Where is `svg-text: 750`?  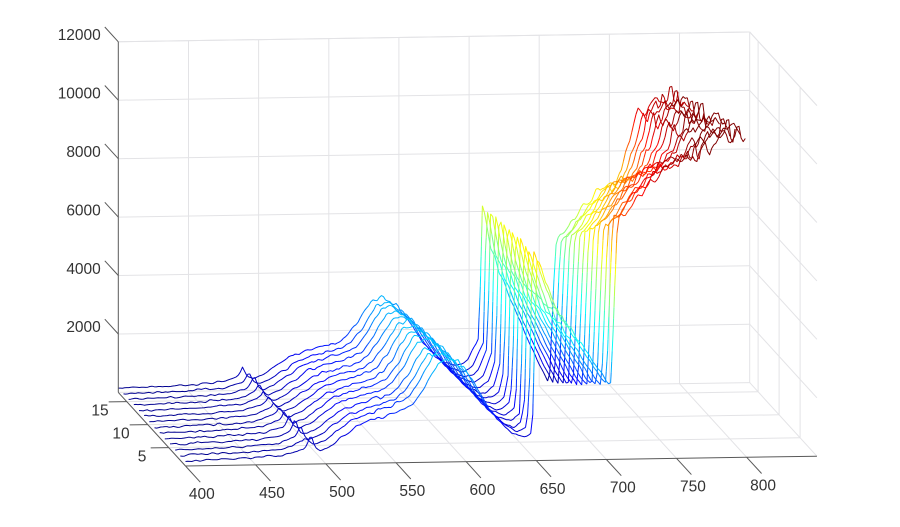 svg-text: 750 is located at coordinates (693, 487).